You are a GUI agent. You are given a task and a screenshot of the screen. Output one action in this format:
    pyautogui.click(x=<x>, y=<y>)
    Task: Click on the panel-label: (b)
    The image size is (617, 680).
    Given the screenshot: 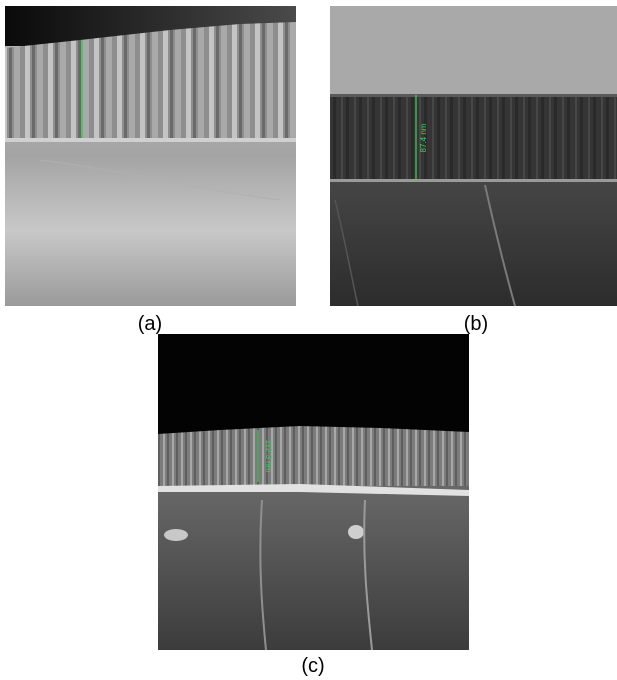 What is the action you would take?
    pyautogui.click(x=476, y=324)
    